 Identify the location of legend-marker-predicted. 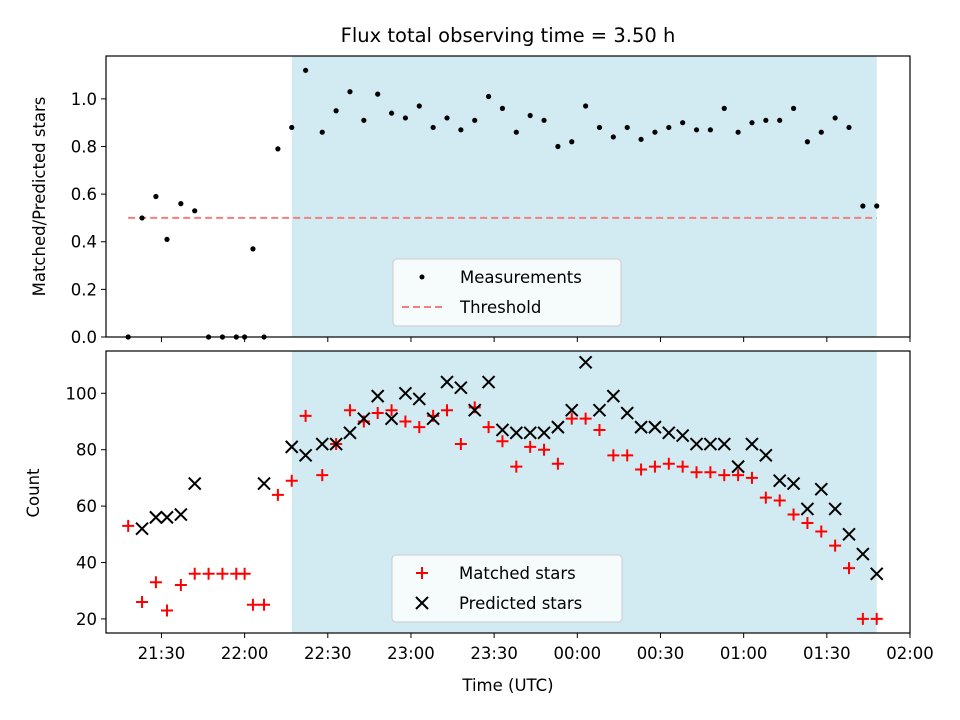
(422, 603).